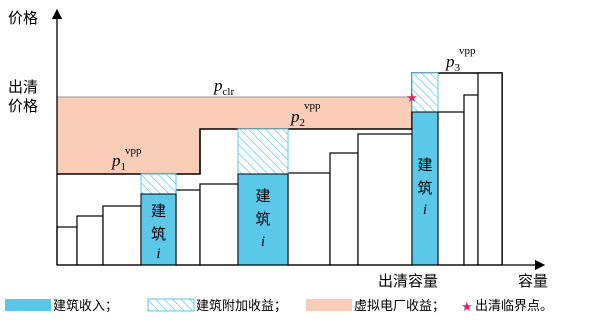  Describe the element at coordinates (408, 281) in the screenshot. I see `clearing-capacity-label: 出清容量` at that location.